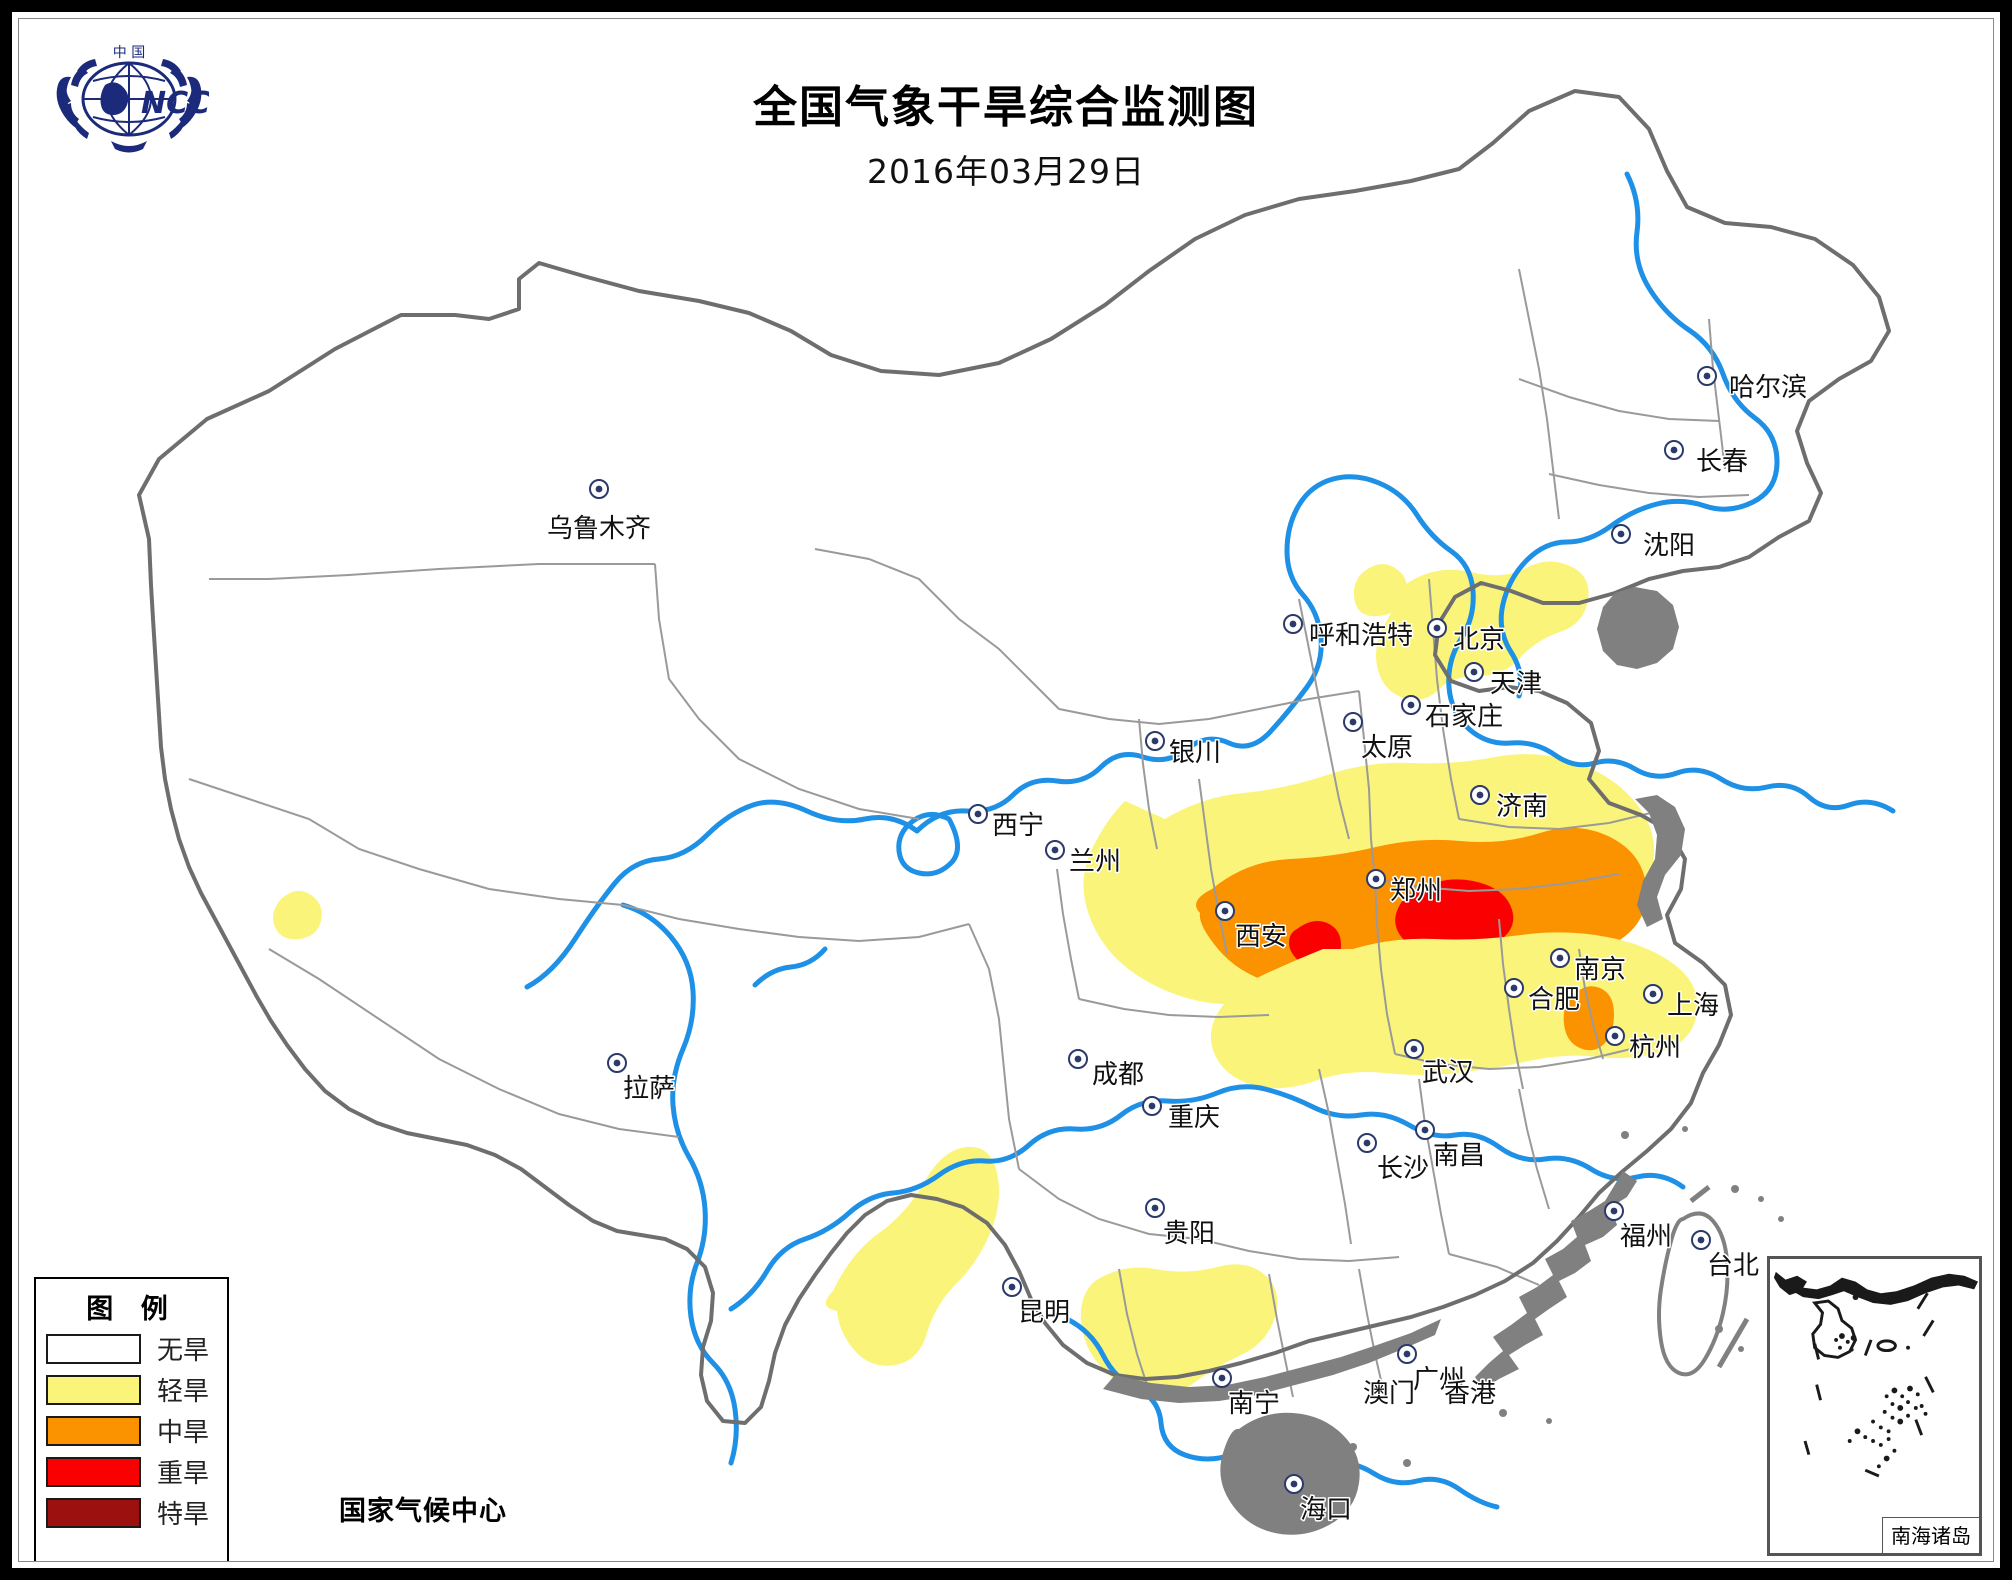  I want to click on city-label: 合肥, so click(1554, 1000).